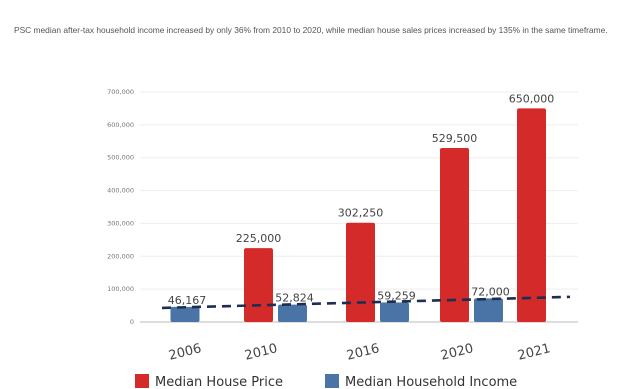  What do you see at coordinates (120, 223) in the screenshot?
I see `y-tick-label: 300,000` at bounding box center [120, 223].